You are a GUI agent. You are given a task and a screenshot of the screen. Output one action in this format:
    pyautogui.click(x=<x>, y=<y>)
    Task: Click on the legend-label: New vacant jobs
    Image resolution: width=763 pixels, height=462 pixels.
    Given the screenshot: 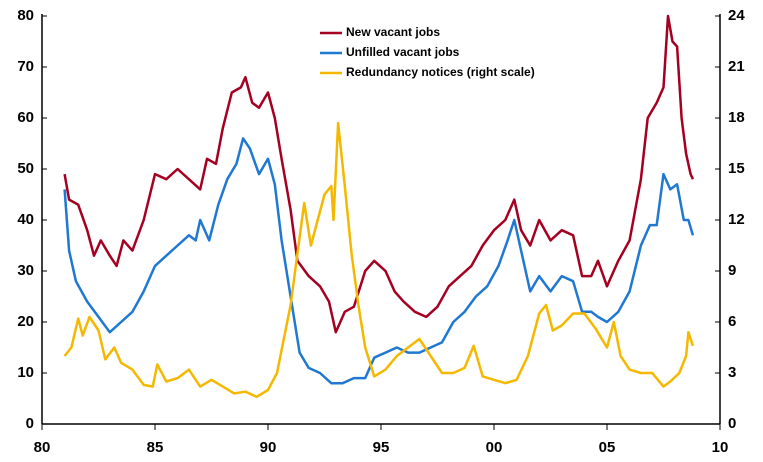 What is the action you would take?
    pyautogui.click(x=393, y=32)
    